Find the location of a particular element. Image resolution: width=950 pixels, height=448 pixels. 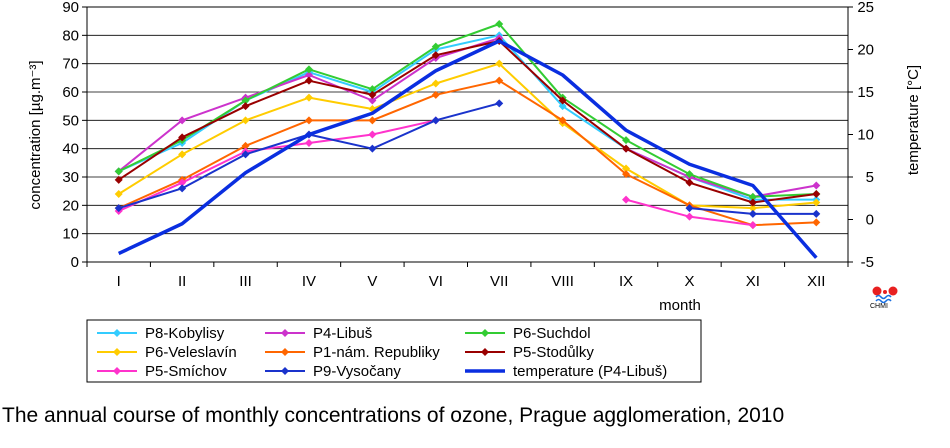

legend-label: P5-Smíchov is located at coordinates (186, 371).